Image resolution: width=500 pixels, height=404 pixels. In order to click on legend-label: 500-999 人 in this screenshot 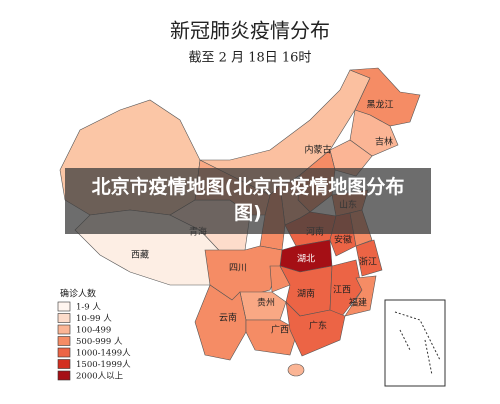, I will do `click(99, 342)`.